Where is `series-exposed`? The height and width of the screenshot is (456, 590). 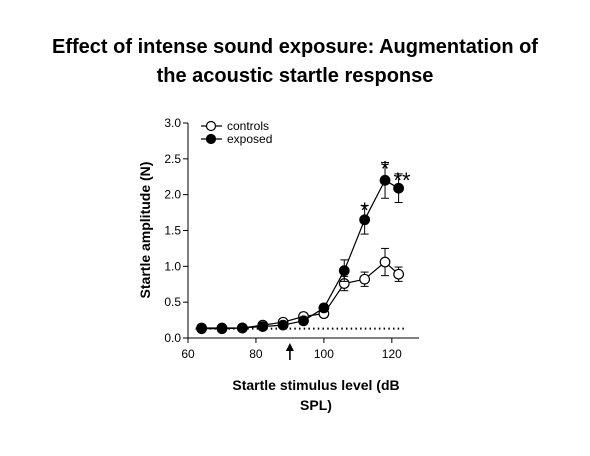
series-exposed is located at coordinates (300, 248).